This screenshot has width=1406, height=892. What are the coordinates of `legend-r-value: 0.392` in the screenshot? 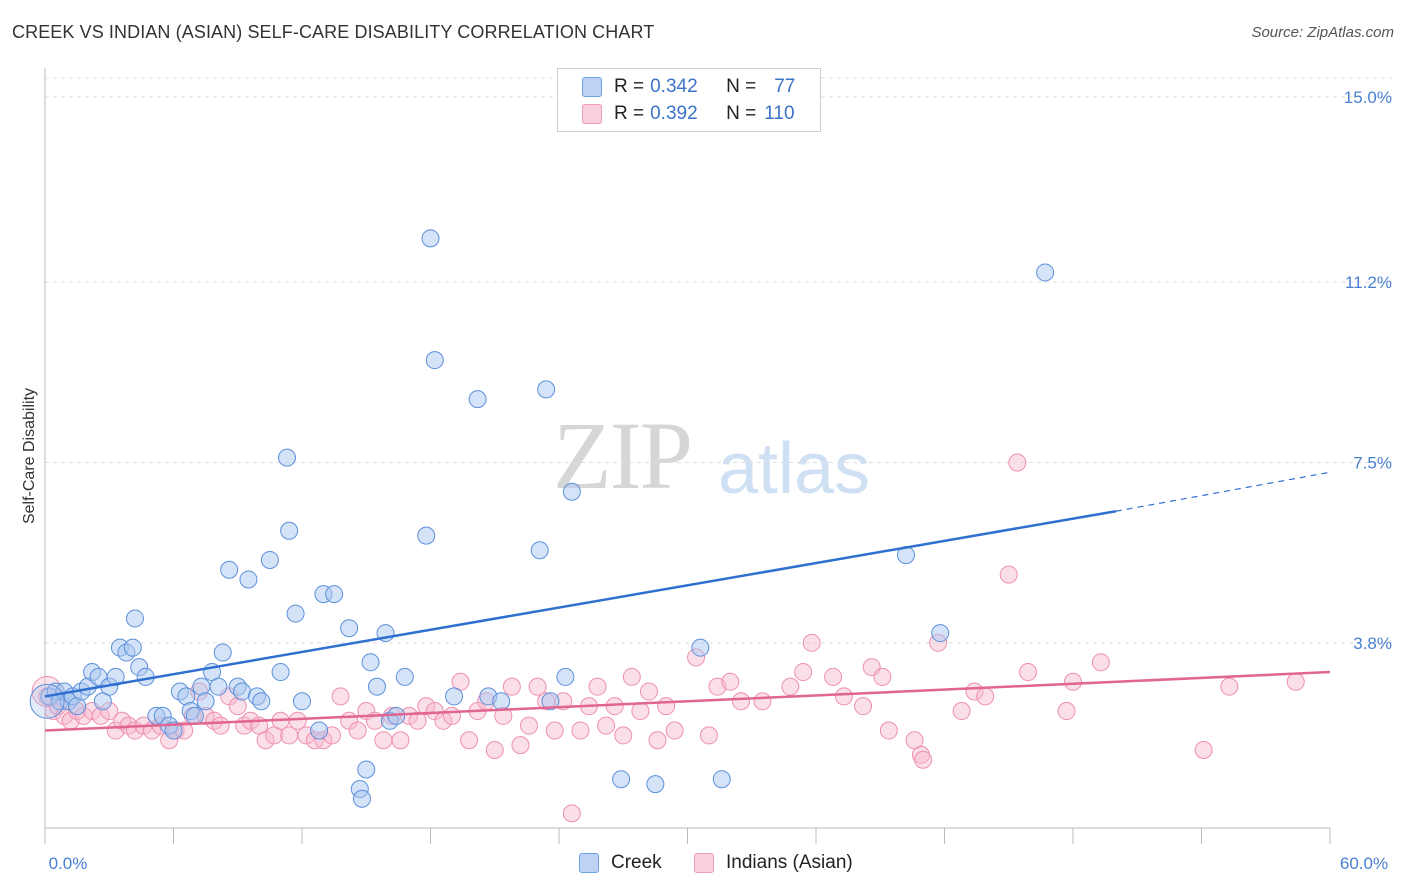 It's located at (674, 113).